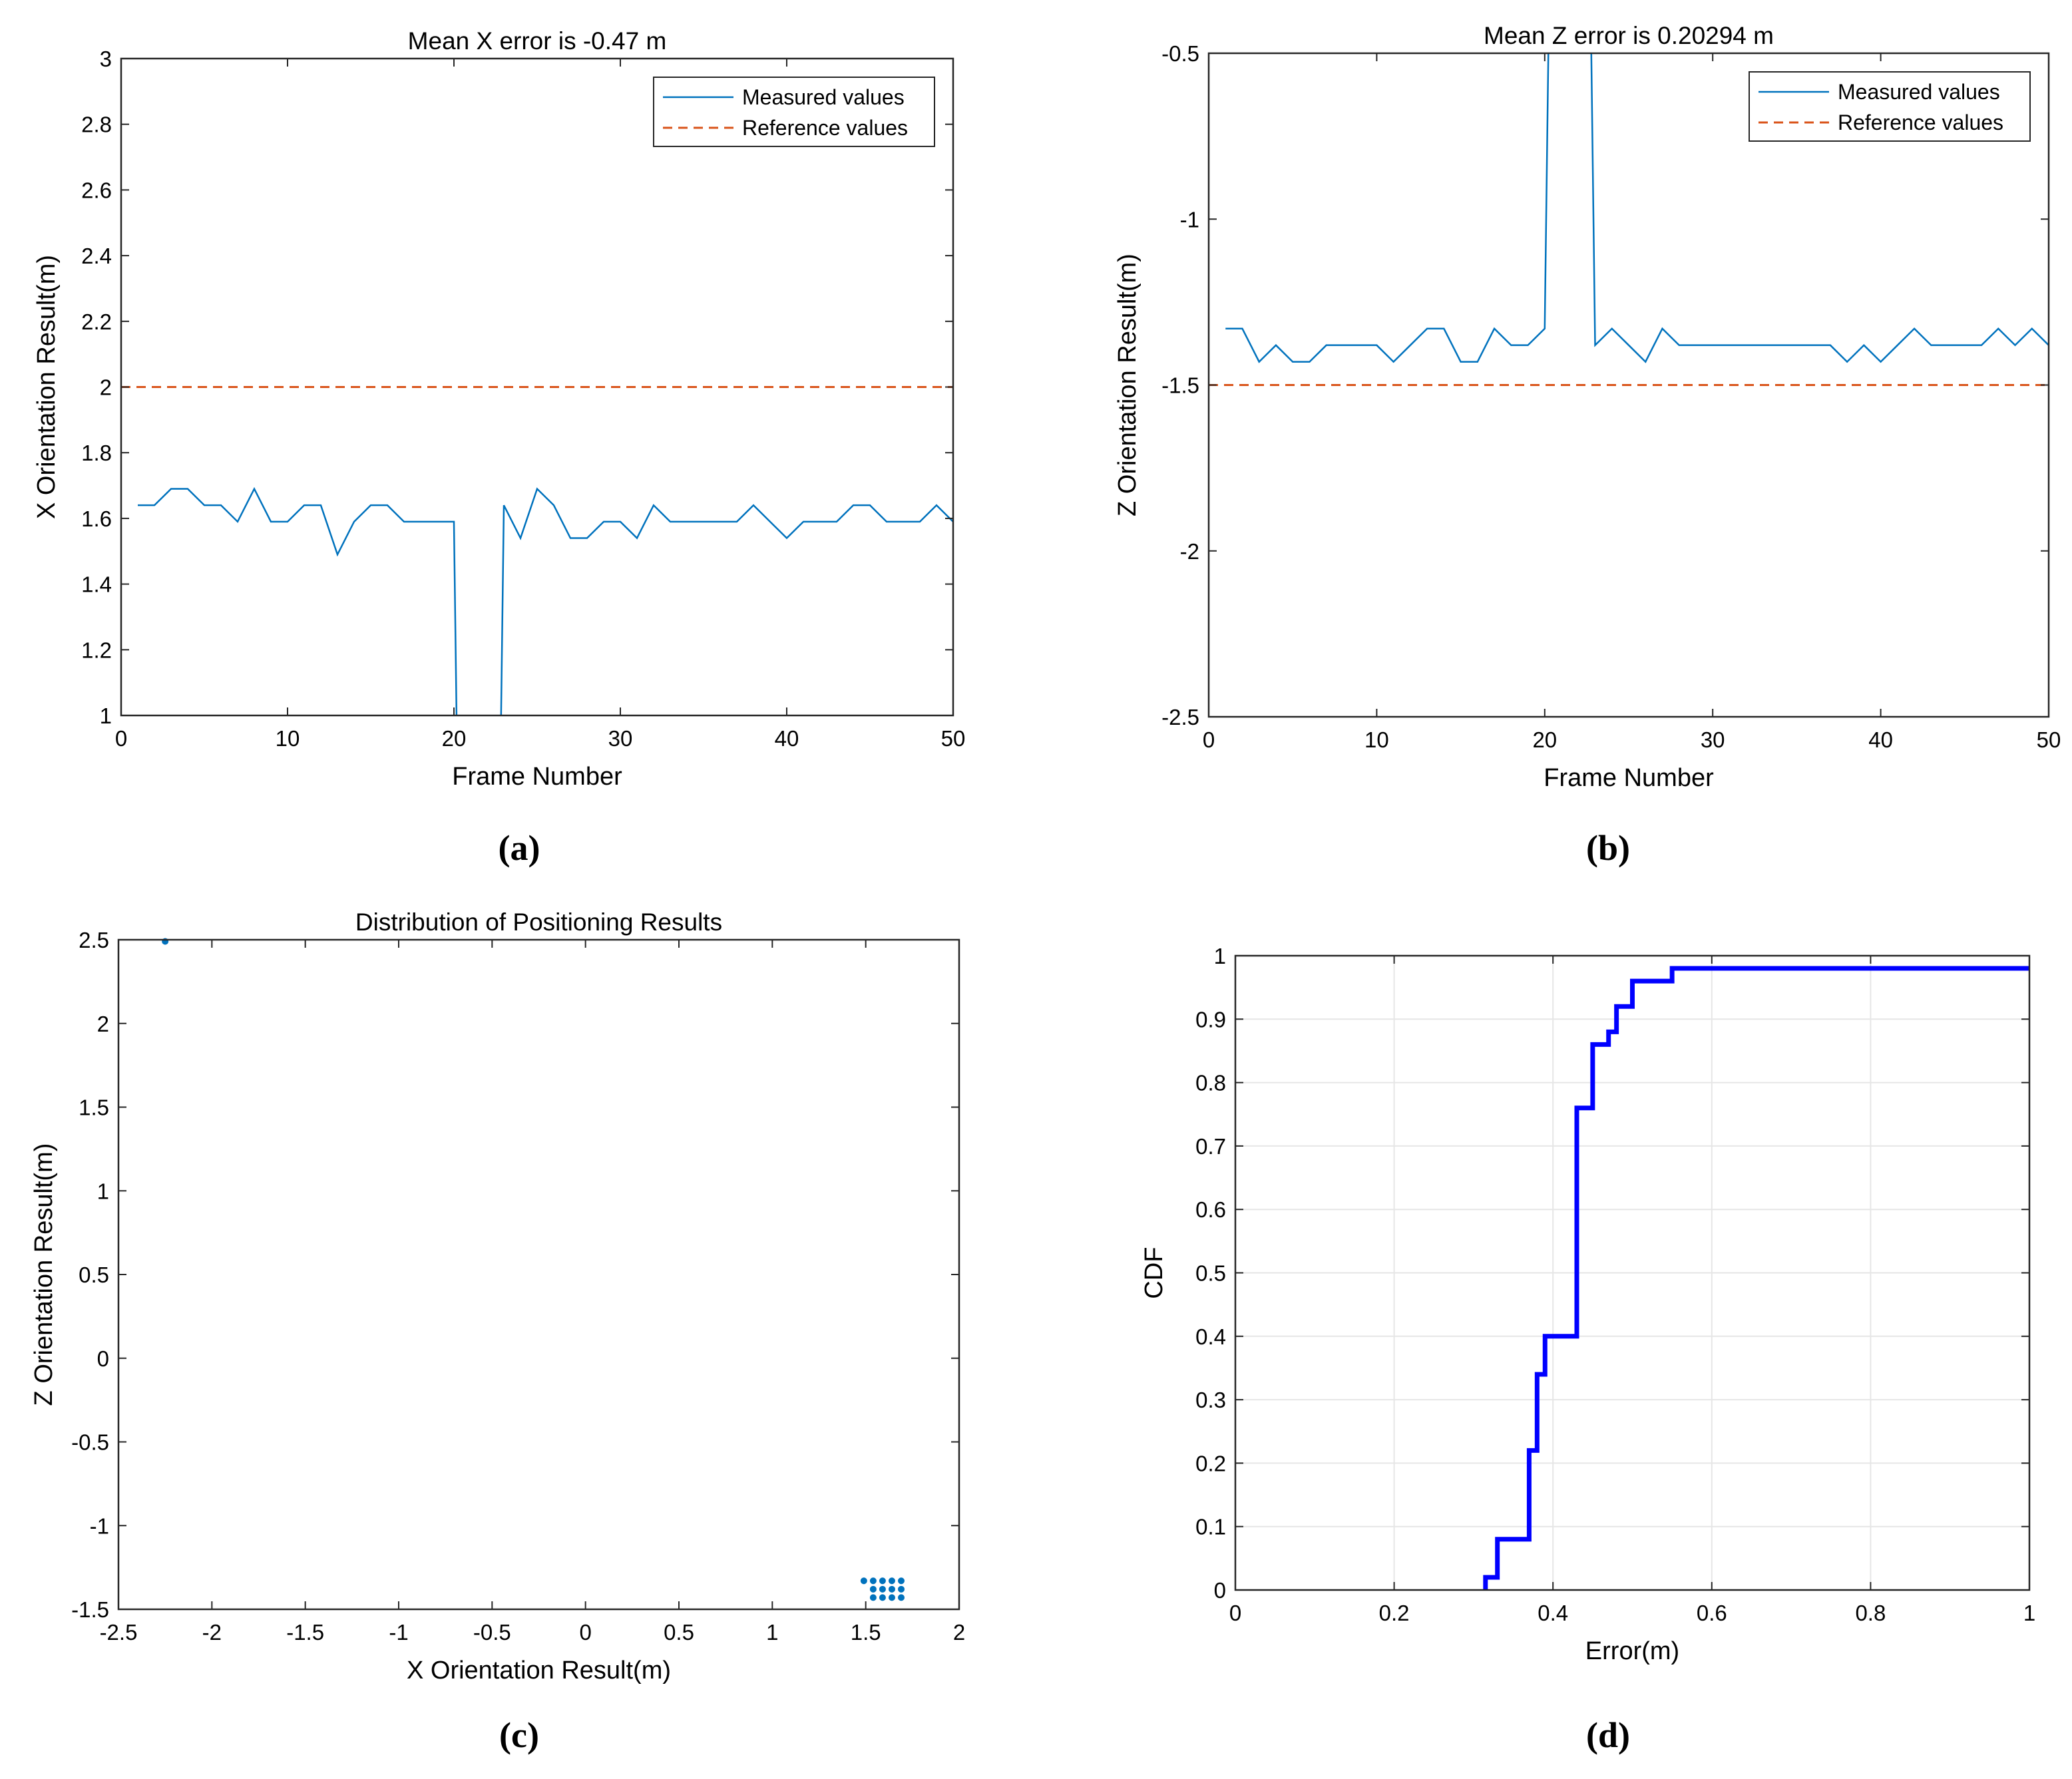  I want to click on y-tick-label: 0.9, so click(1210, 1019).